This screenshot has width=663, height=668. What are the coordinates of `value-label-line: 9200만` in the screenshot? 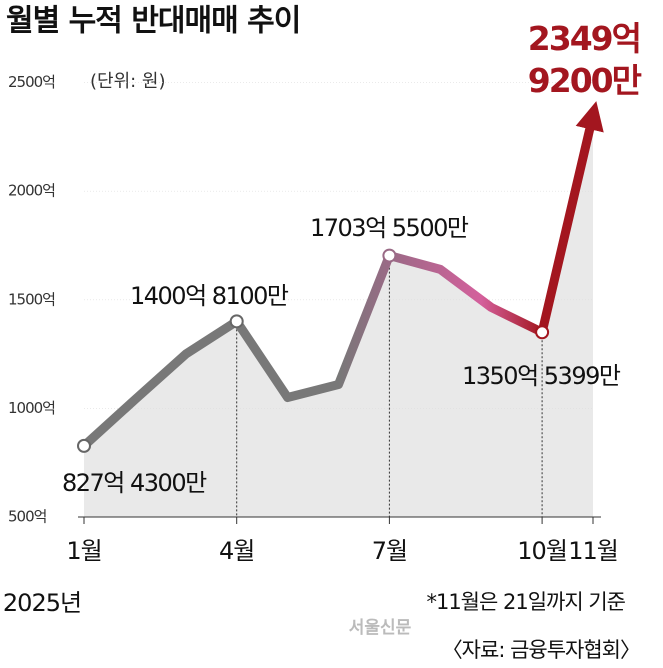 It's located at (585, 80).